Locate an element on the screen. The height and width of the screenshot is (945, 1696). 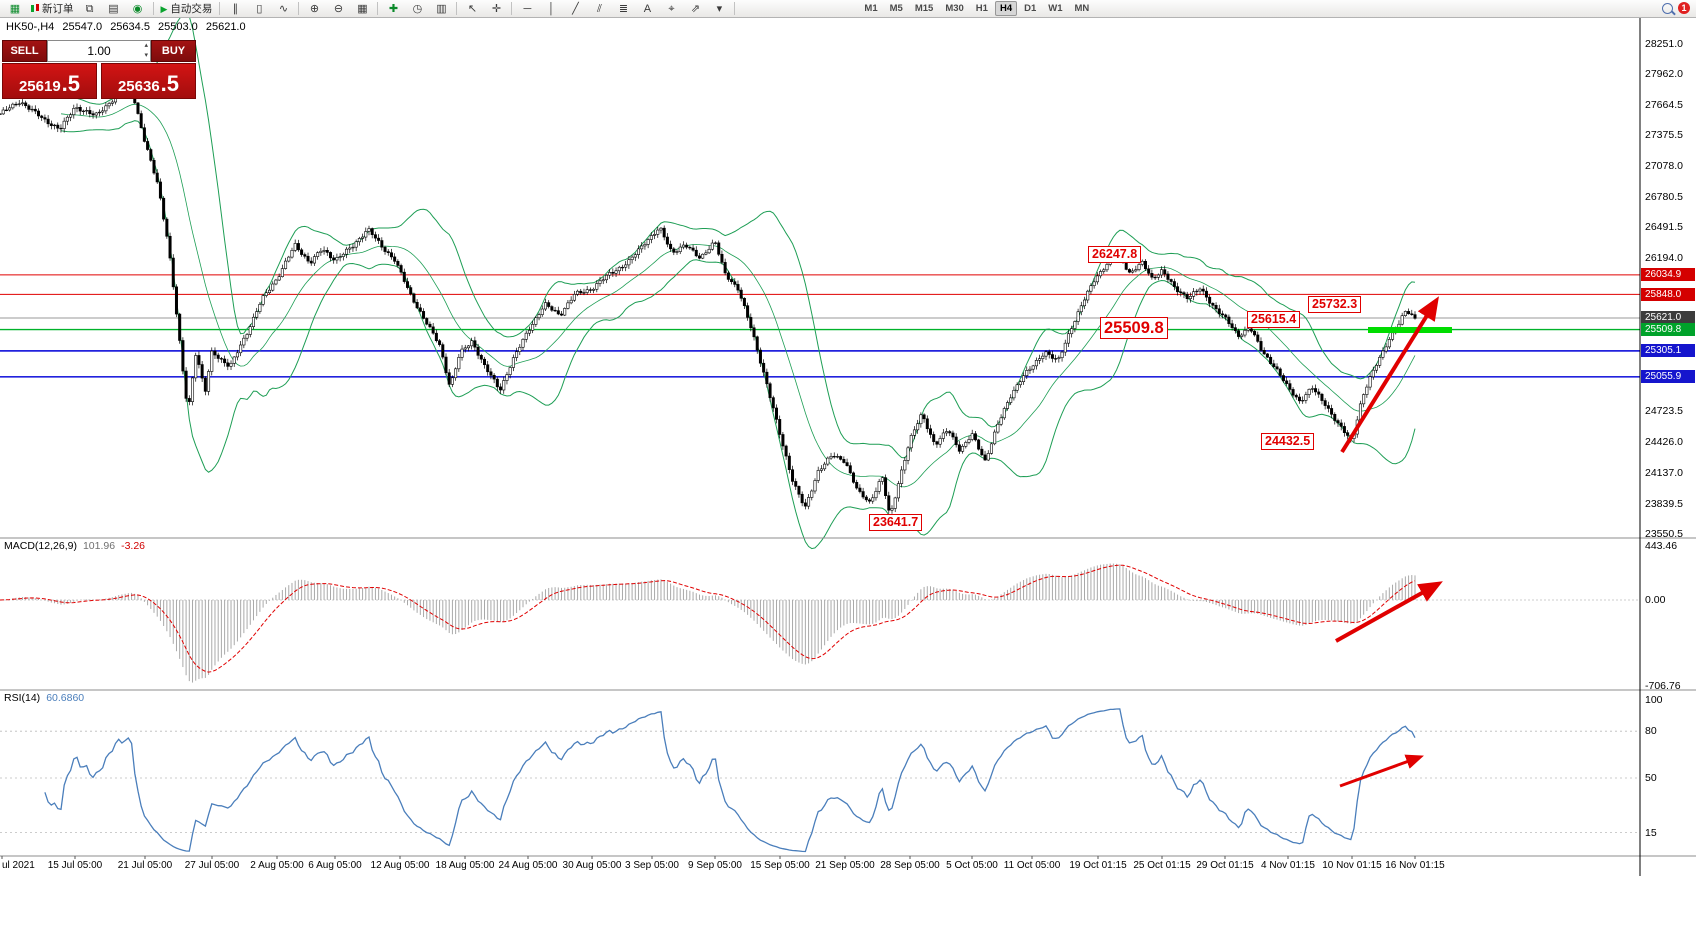
new-order-button: 新订单 is located at coordinates (52, 8).